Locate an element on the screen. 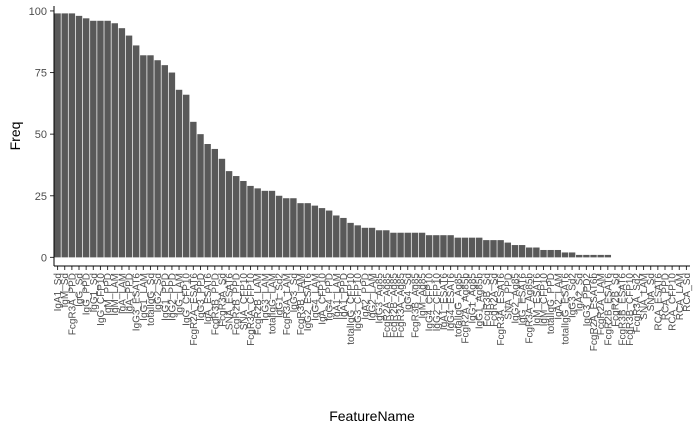 The image size is (700, 432). x-tick-label: RCA_CFP10 is located at coordinates (673, 302).